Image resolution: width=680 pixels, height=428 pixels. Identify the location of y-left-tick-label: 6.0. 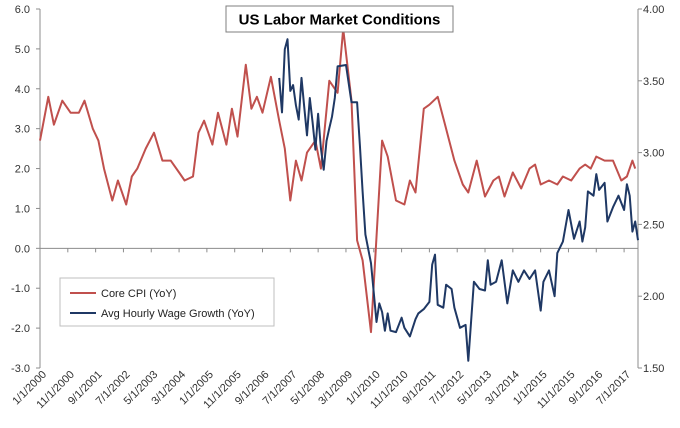
(22, 10).